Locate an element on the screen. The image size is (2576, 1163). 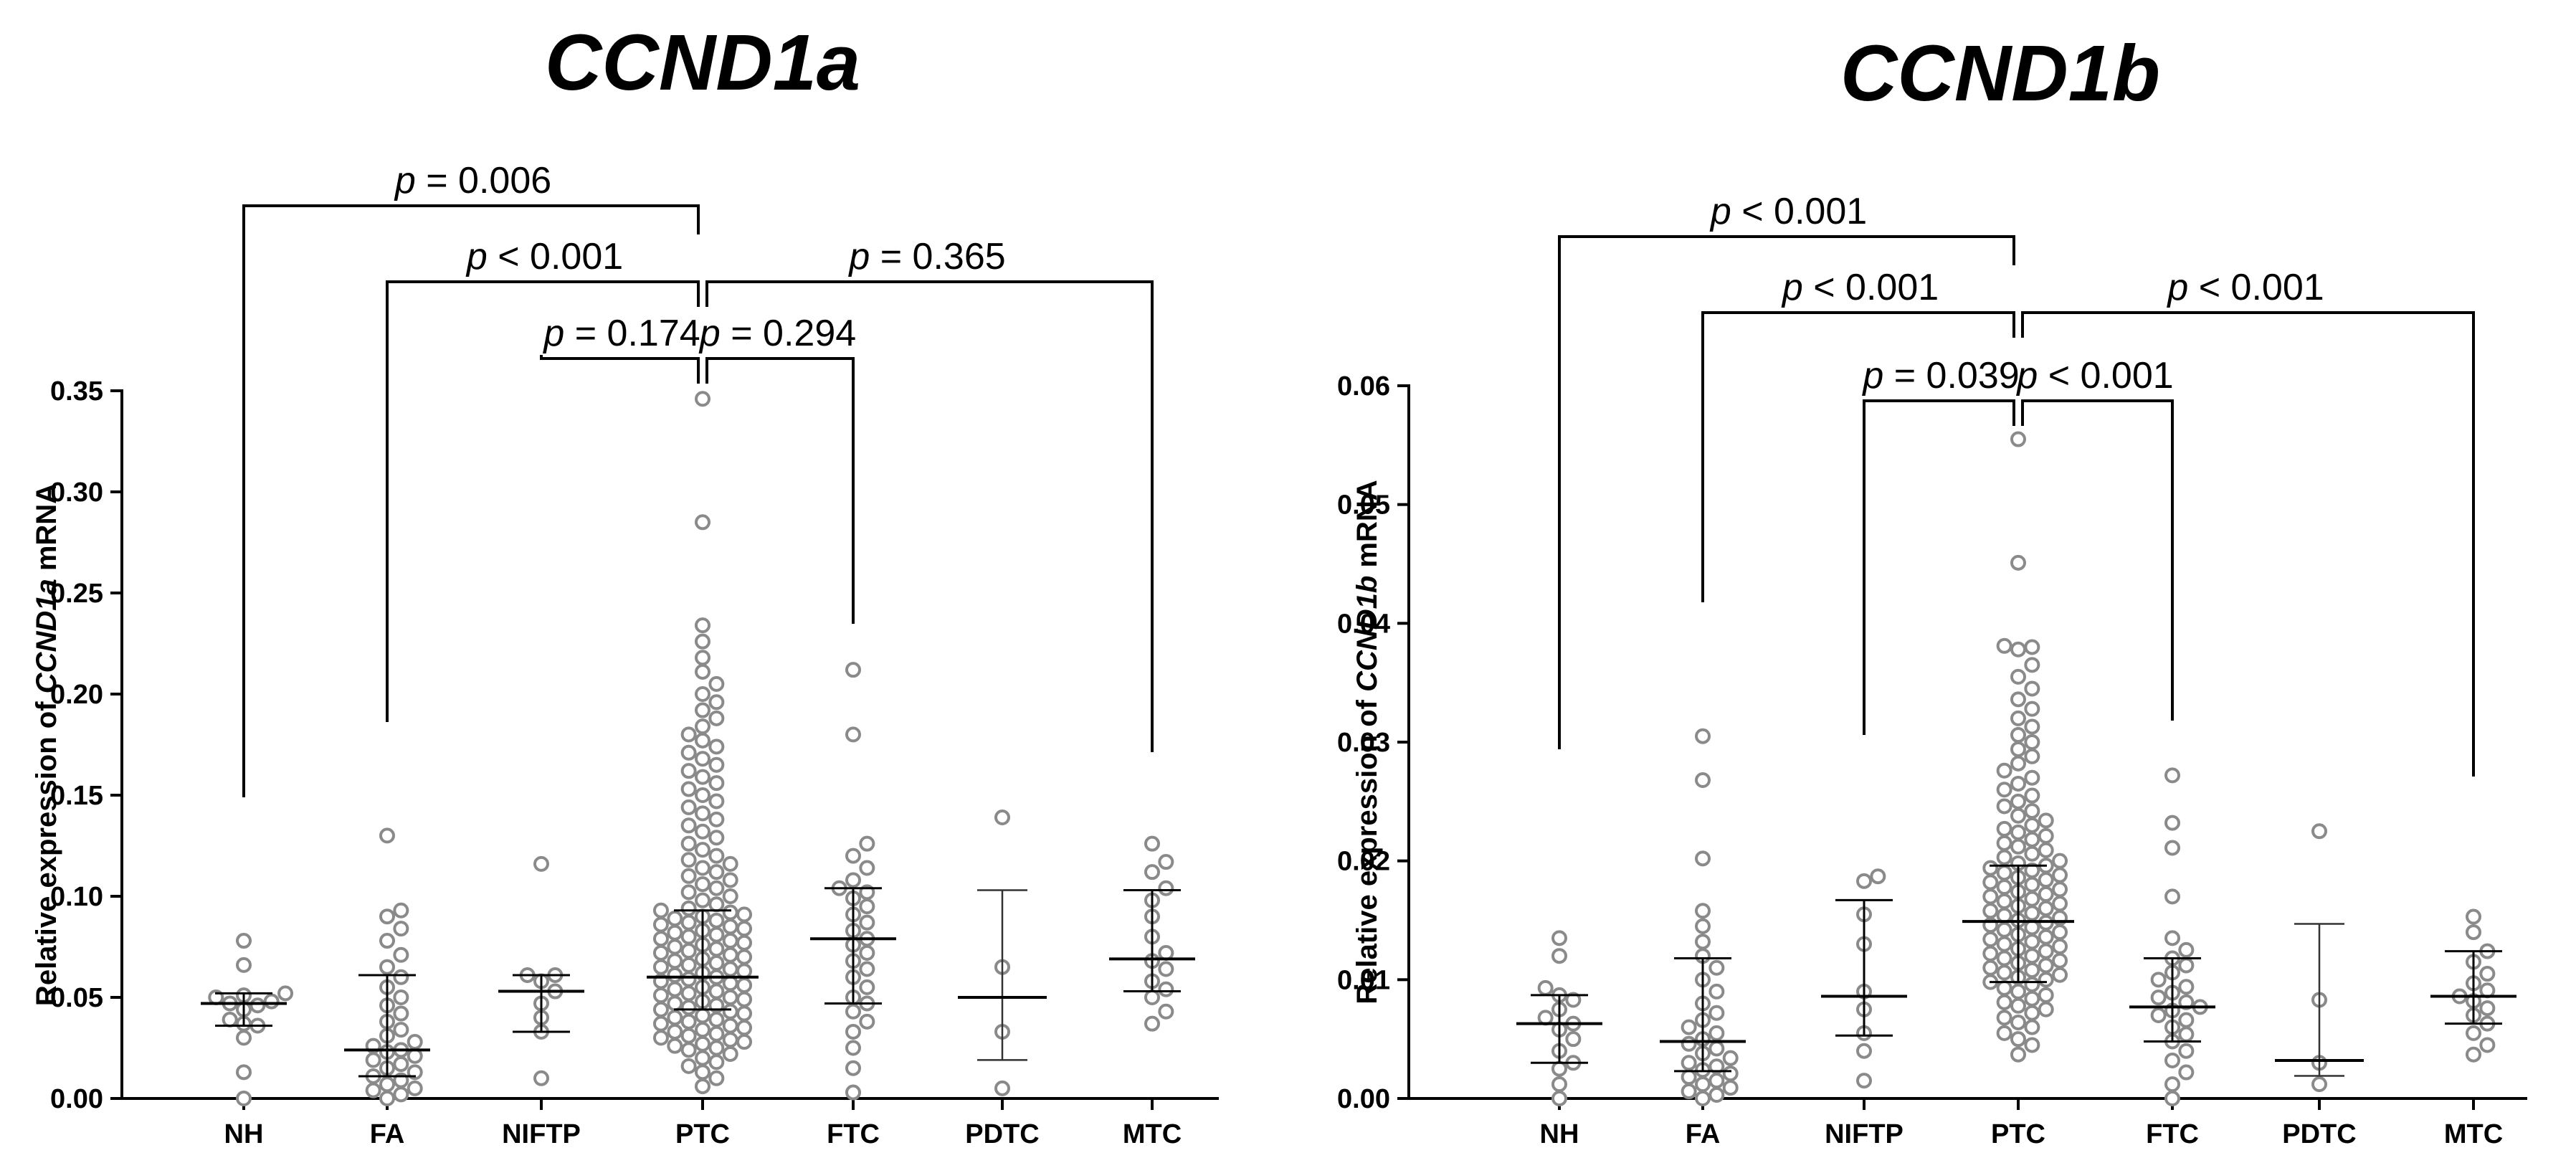
p-value: = 0.294 is located at coordinates (789, 333).